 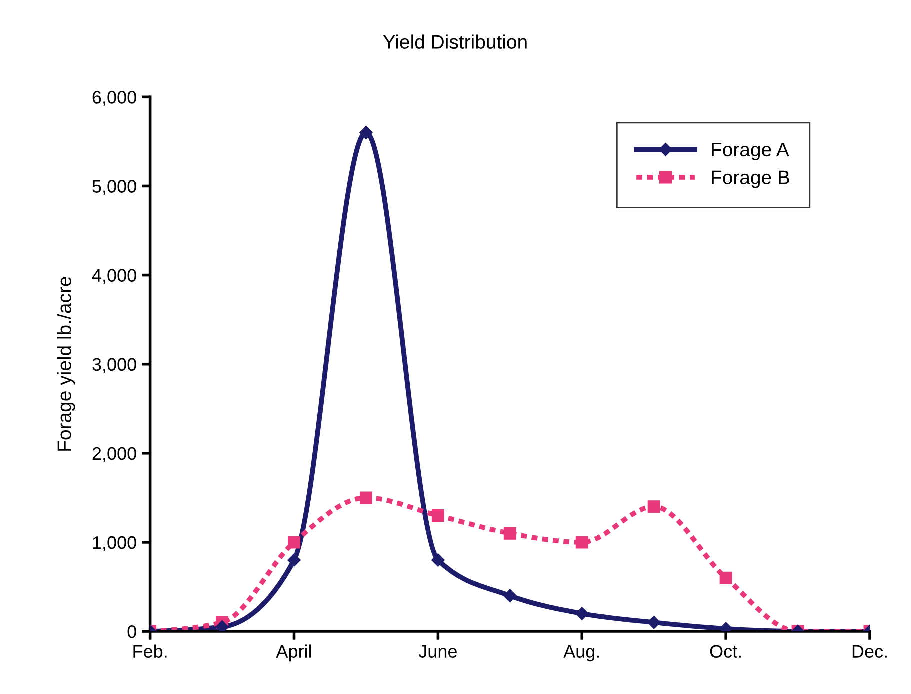 I want to click on y-tick-label: 6,000, so click(x=114, y=98).